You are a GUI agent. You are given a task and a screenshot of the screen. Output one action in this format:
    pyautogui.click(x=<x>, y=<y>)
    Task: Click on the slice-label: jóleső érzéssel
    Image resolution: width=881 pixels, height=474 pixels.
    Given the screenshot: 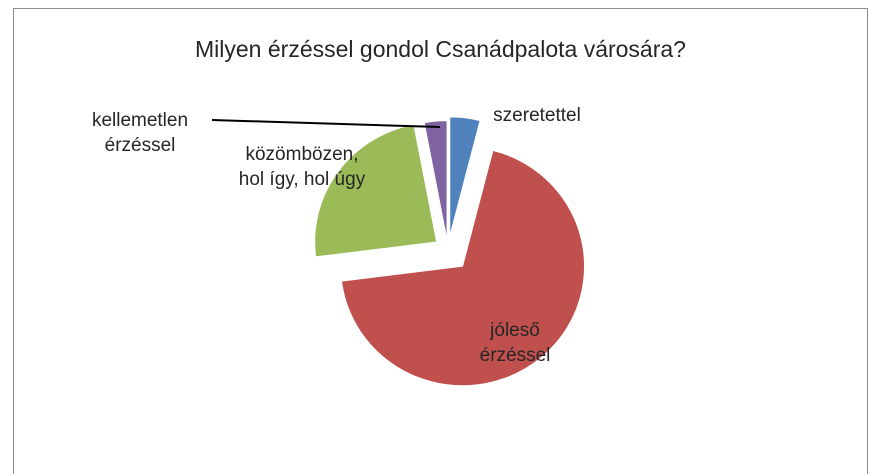 What is the action you would take?
    pyautogui.click(x=515, y=343)
    